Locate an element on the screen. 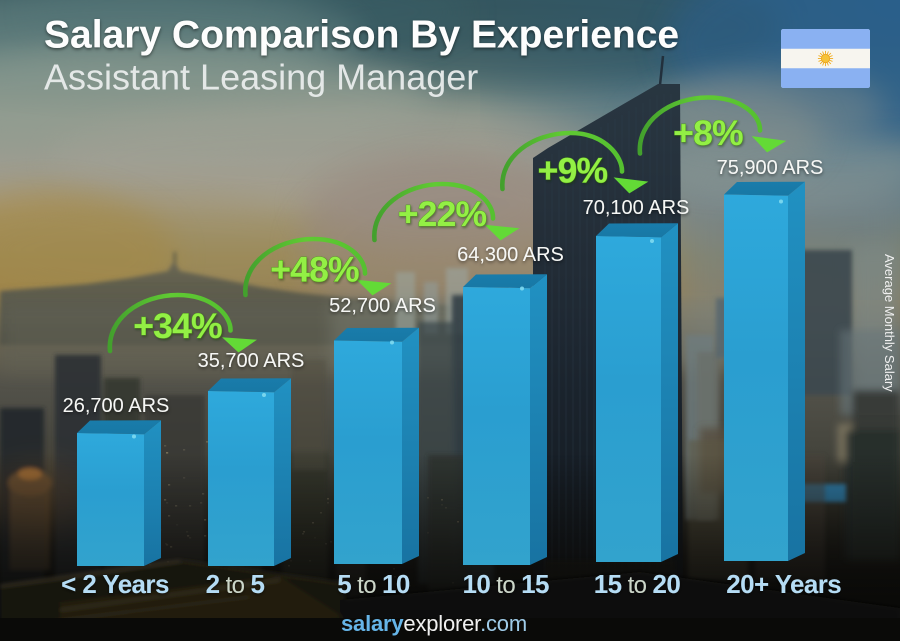 Image resolution: width=900 pixels, height=641 pixels. svg-text: salaryexplorer.com is located at coordinates (434, 623).